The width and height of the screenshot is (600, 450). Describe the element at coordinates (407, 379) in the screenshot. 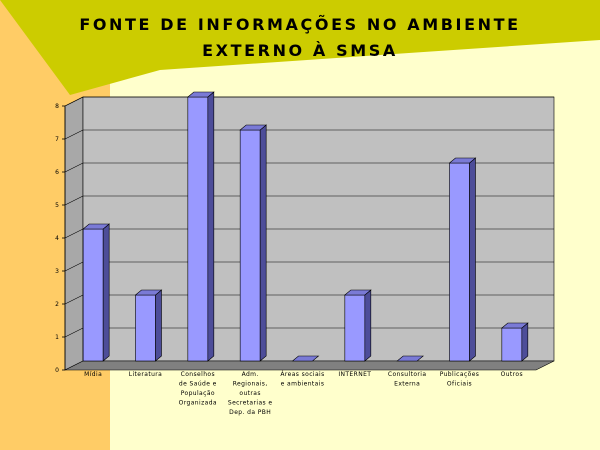

I see `x-tick-label: Consultoria Externa` at that location.